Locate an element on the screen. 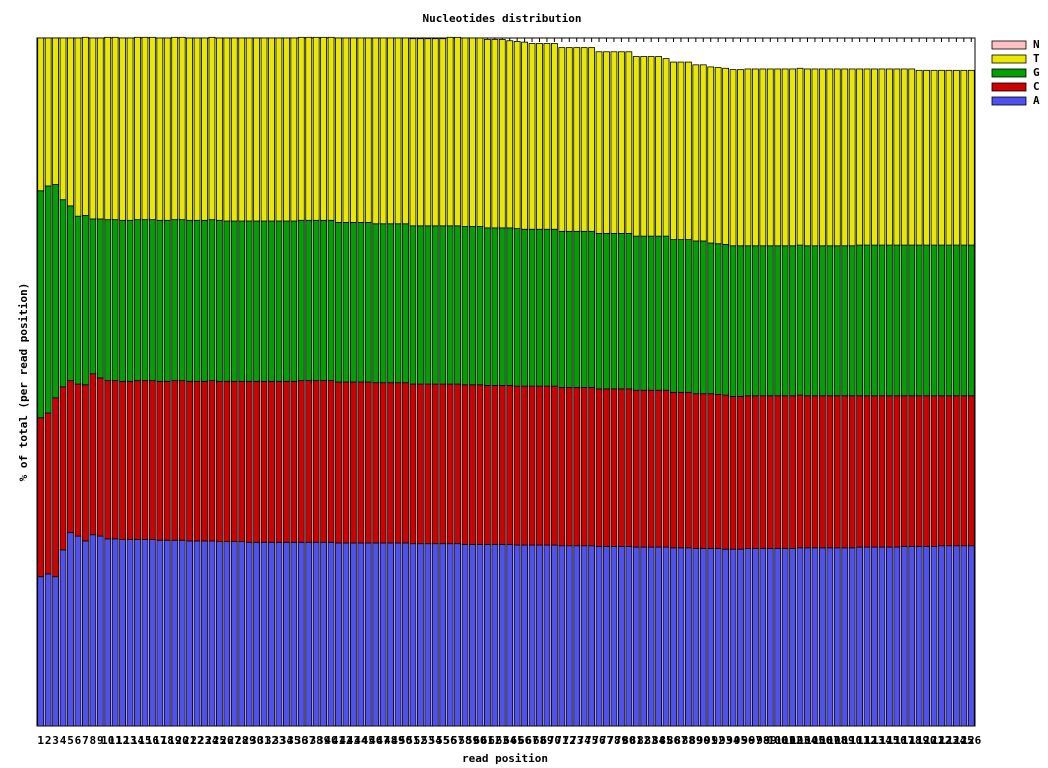 The image size is (1048, 768). x-tick-label: 8 is located at coordinates (93, 740).